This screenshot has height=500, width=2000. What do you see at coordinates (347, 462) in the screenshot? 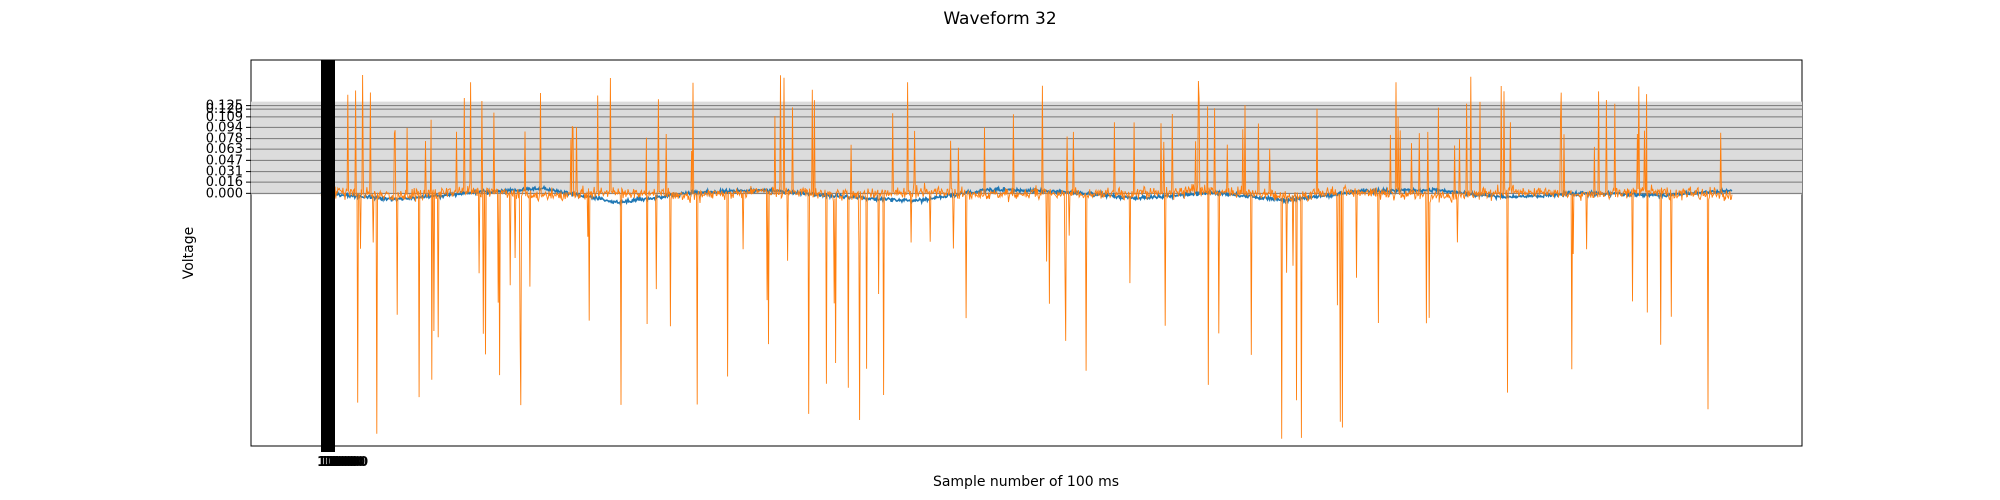
I see `x-tick-label-4: 1000` at bounding box center [347, 462].